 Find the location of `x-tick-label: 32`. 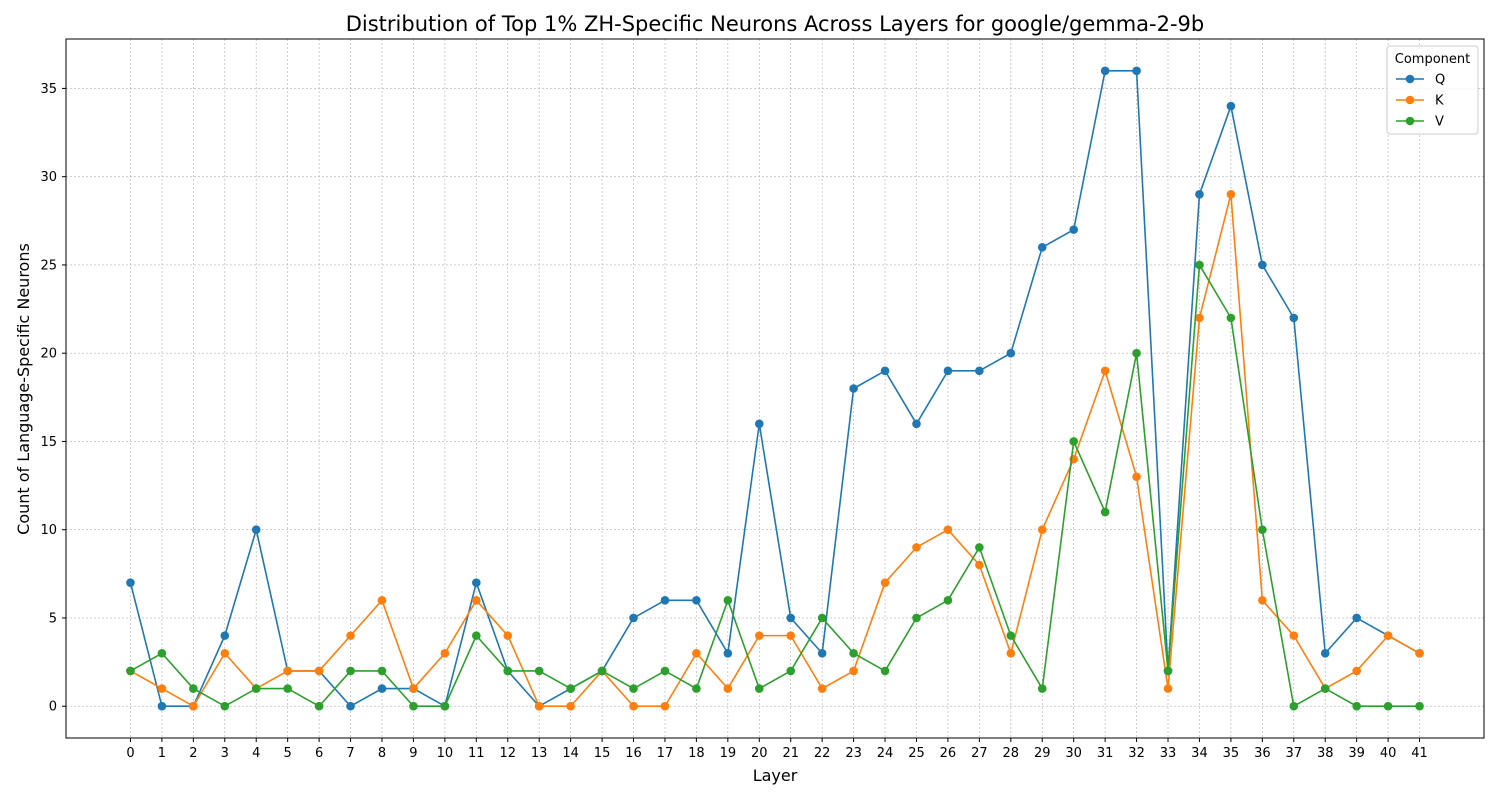

x-tick-label: 32 is located at coordinates (1136, 753).